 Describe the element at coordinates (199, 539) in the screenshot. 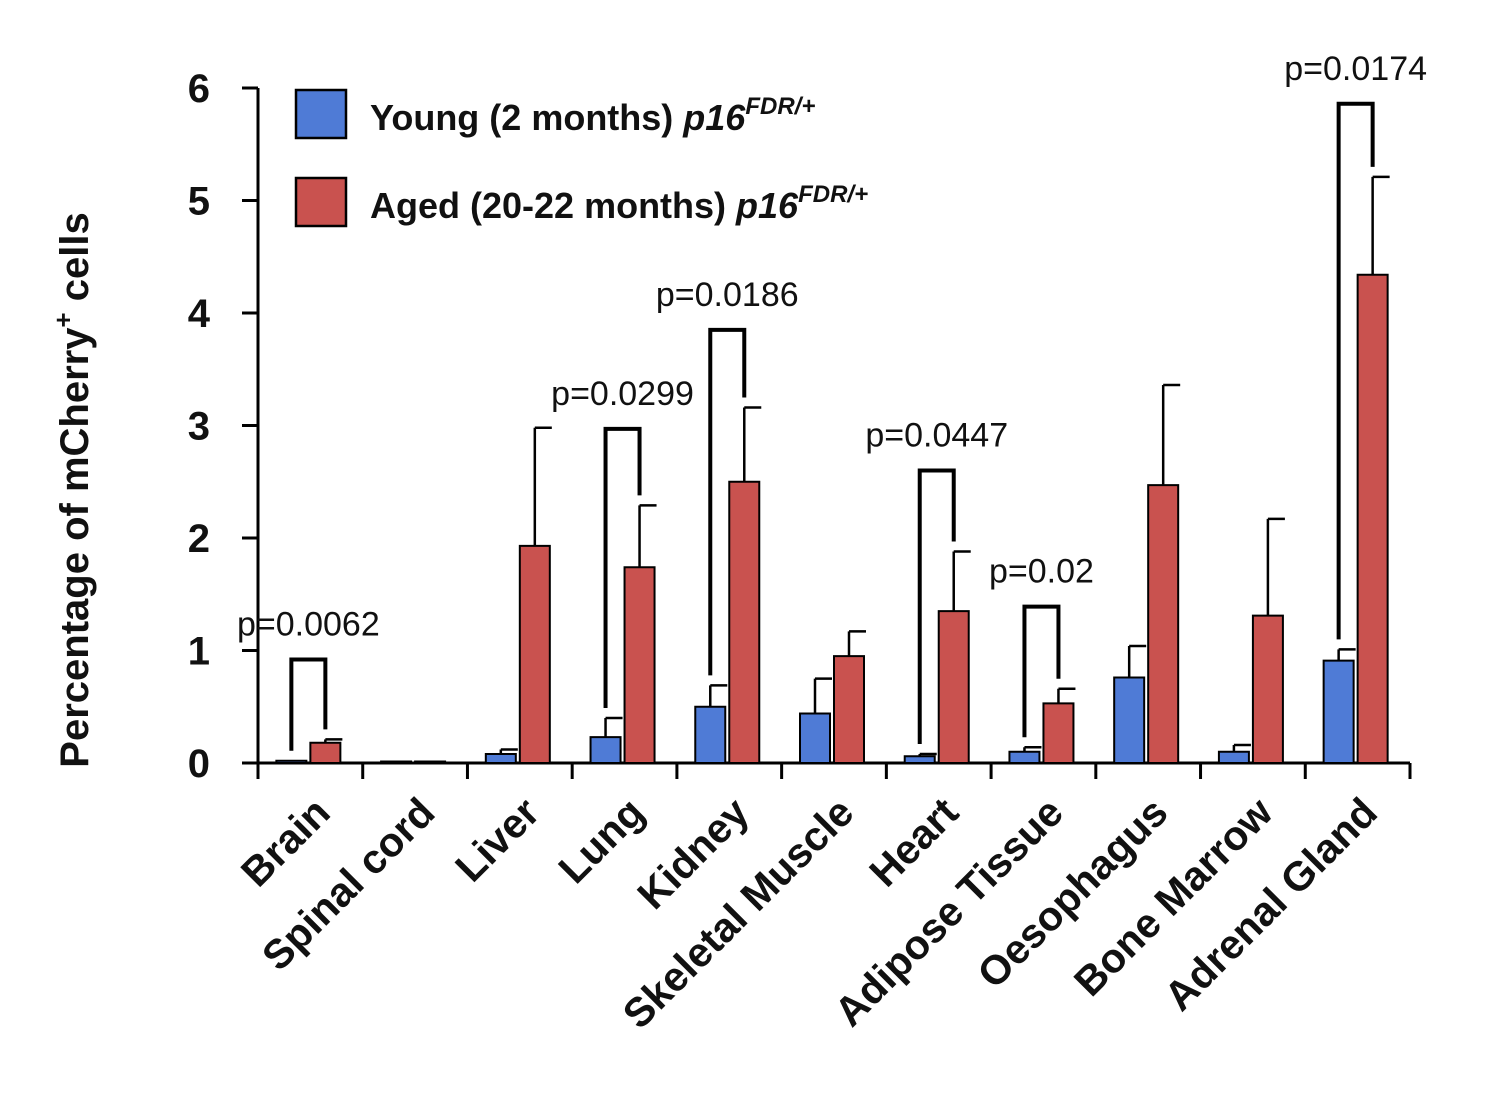

I see `y-tick-label: 2` at that location.